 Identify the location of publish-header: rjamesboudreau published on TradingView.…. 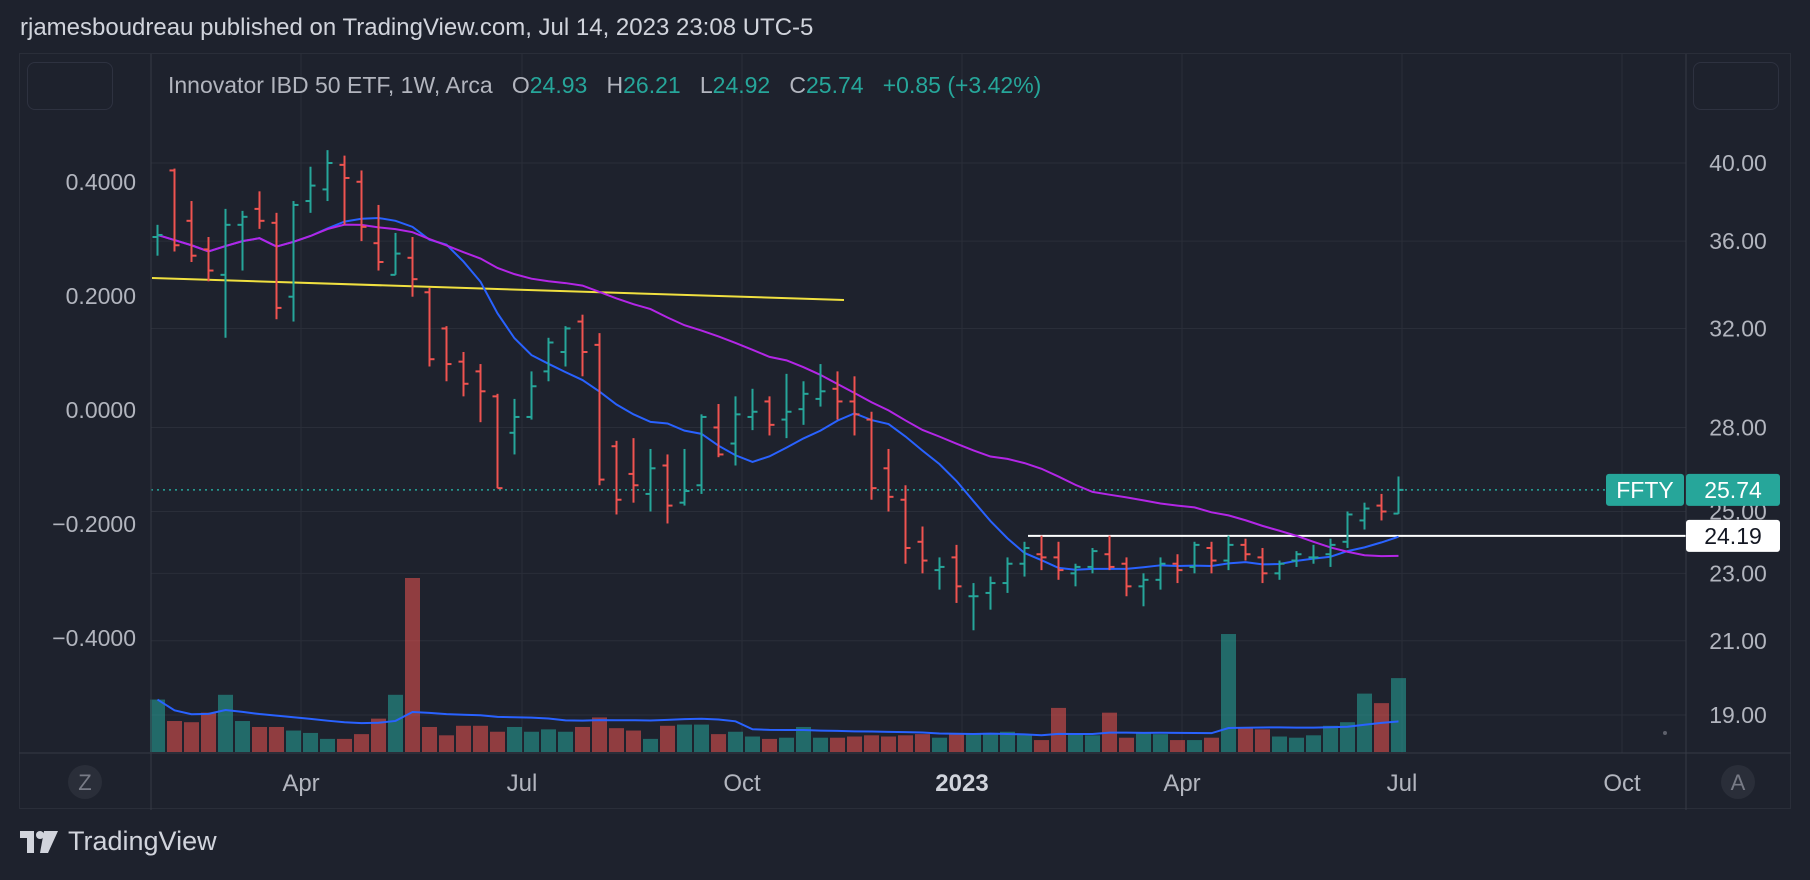
(417, 27).